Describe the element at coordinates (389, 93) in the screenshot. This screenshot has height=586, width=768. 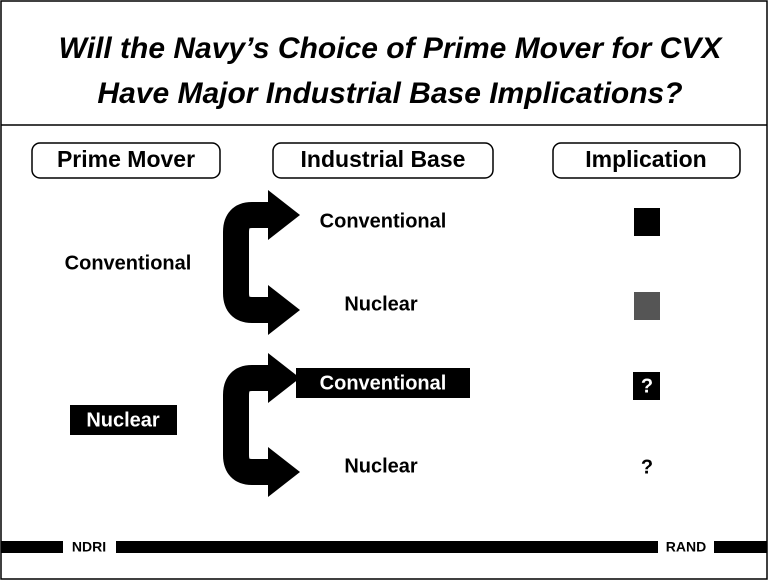
I see `title-line: Have Major Industrial Base Implications?` at that location.